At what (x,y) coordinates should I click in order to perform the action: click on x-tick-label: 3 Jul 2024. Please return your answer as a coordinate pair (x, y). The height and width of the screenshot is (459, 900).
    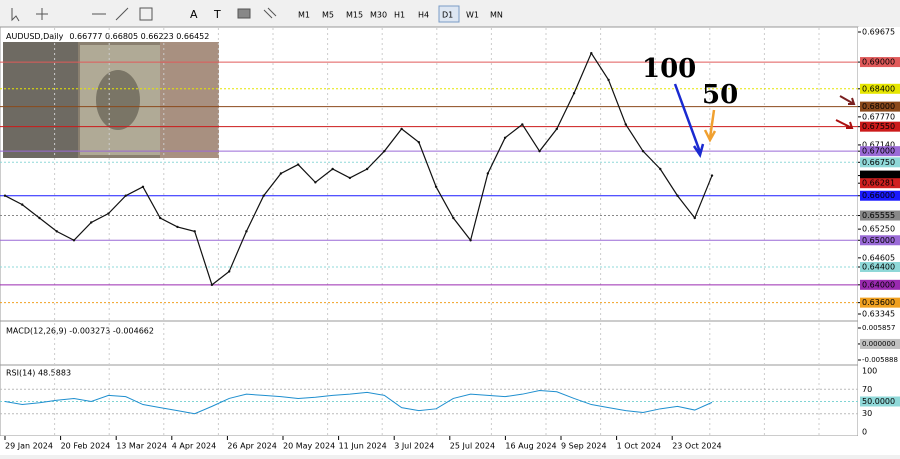
    Looking at the image, I should click on (414, 446).